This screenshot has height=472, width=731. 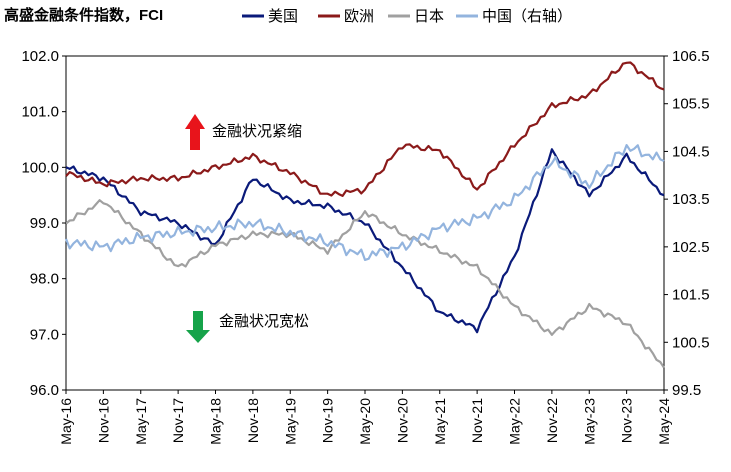 I want to click on x-tick-label: Nov-20, so click(x=402, y=420).